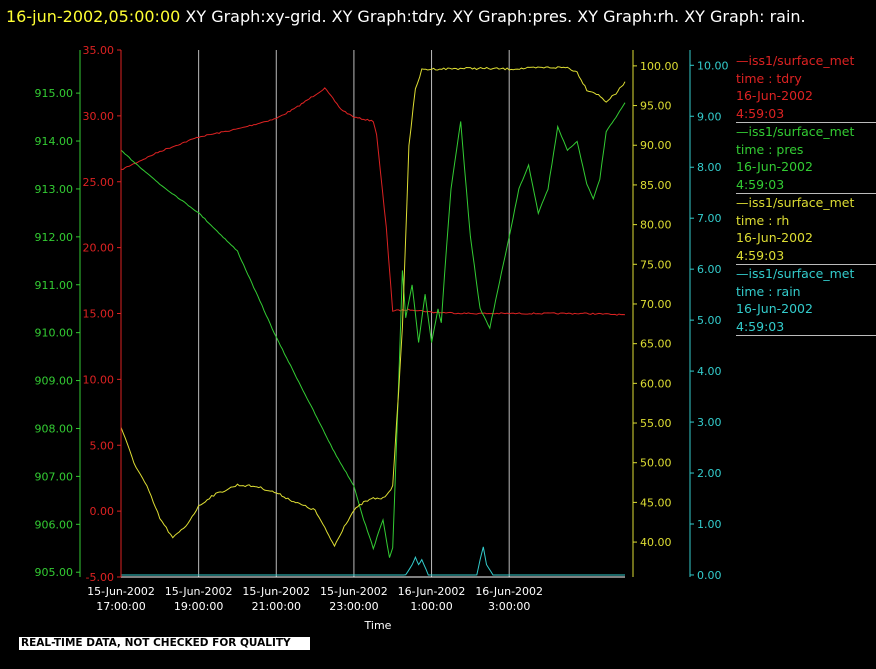 The width and height of the screenshot is (876, 669). Describe the element at coordinates (198, 606) in the screenshot. I see `x-tick-label-time: 19:00:00` at that location.